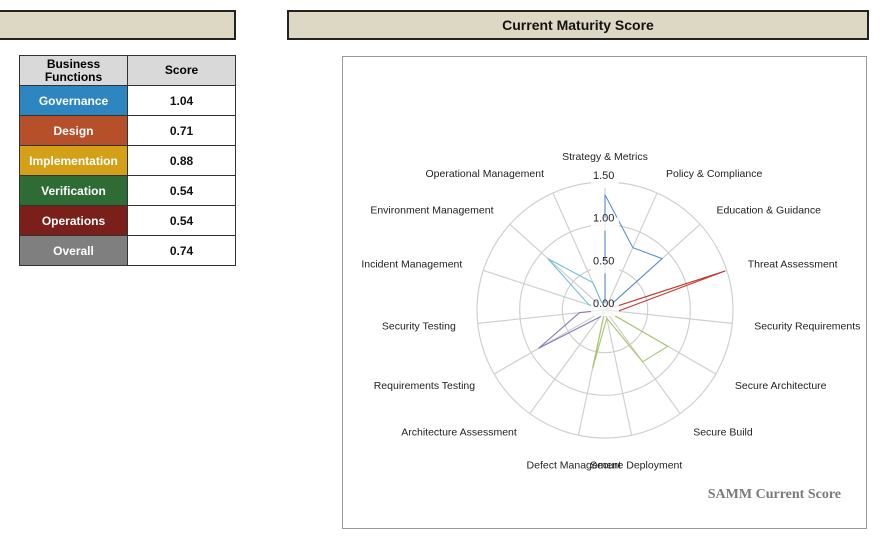 Image resolution: width=882 pixels, height=540 pixels. Describe the element at coordinates (578, 25) in the screenshot. I see `chart-header: Current Maturity Score` at that location.